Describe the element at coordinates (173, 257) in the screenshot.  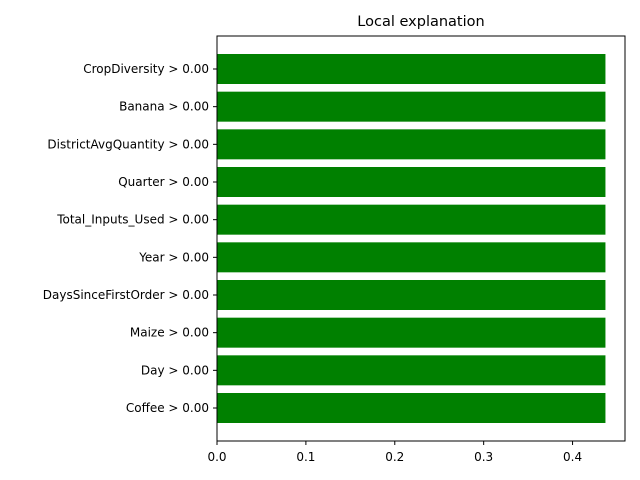
I see `y-tick-label: Year > 0.00` at that location.